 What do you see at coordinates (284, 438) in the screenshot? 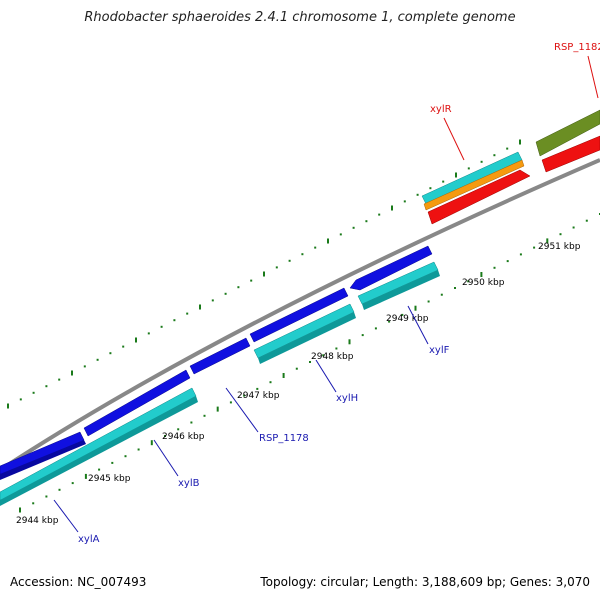
I see `gene-label-rsp1178: RSP_1178` at bounding box center [284, 438].